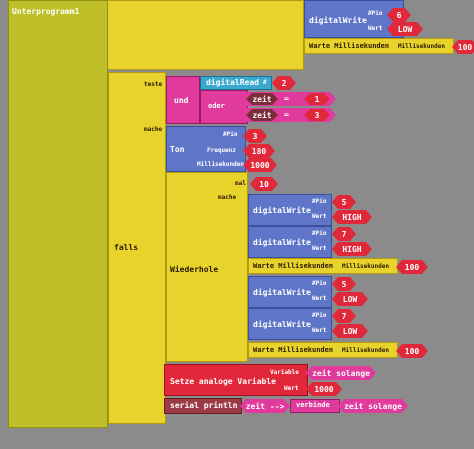 Image resolution: width=474 pixels, height=449 pixels. What do you see at coordinates (463, 47) in the screenshot?
I see `top-warte-ms-value: 100` at bounding box center [463, 47].